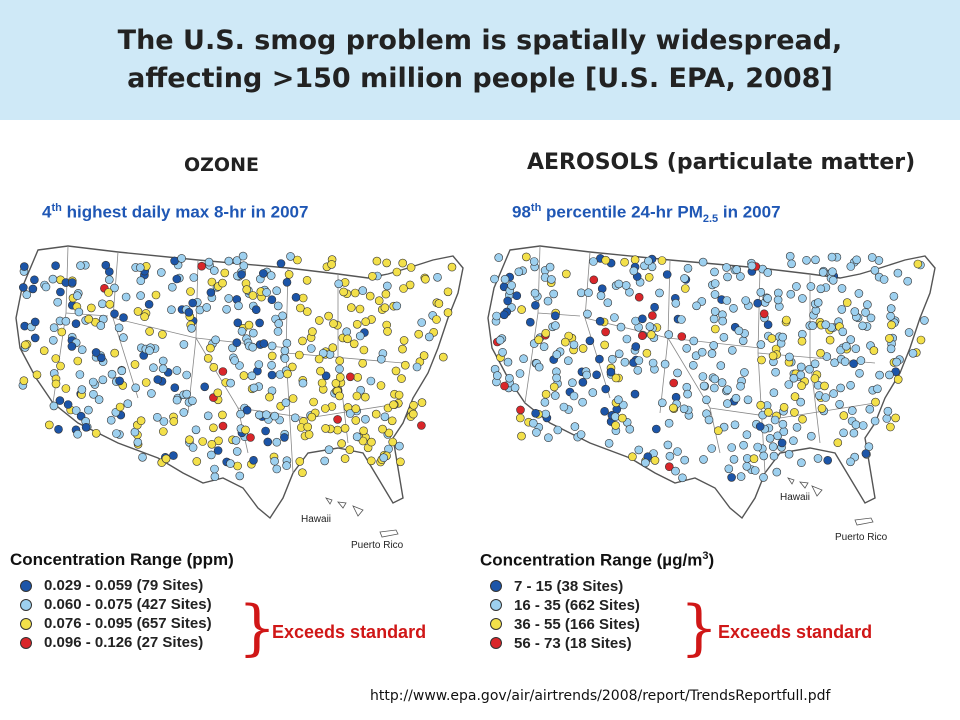 The width and height of the screenshot is (960, 720). I want to click on pm-legend-label: 36 - 55 (166 Sites), so click(577, 624).